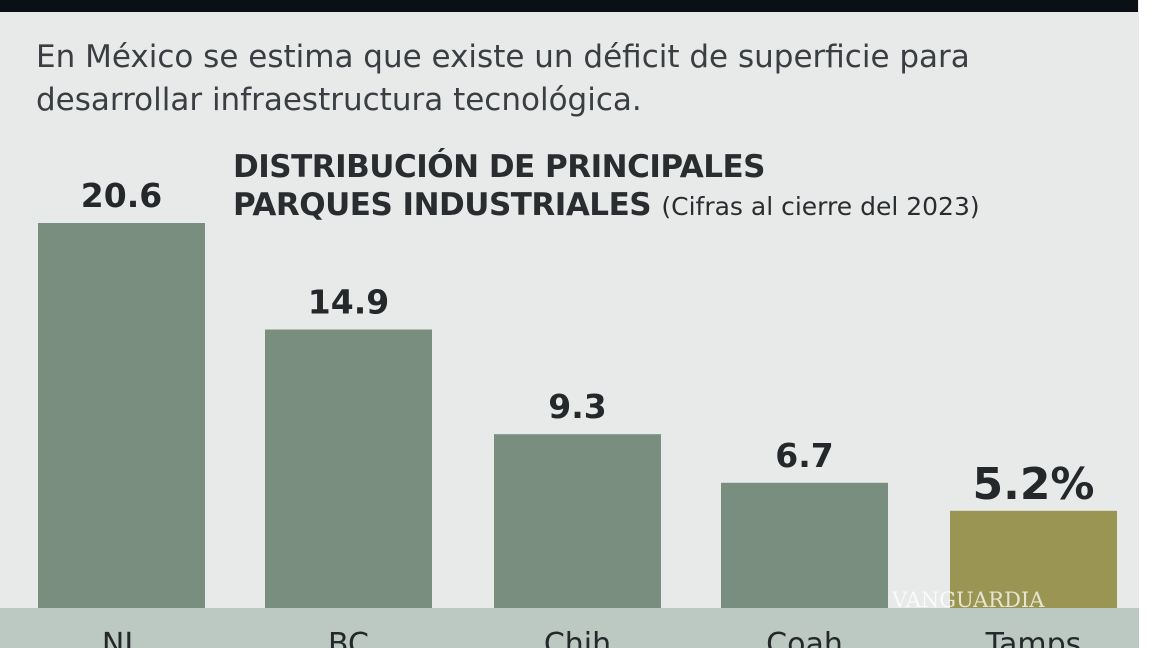  Describe the element at coordinates (1033, 637) in the screenshot. I see `category-label: Tamps` at that location.